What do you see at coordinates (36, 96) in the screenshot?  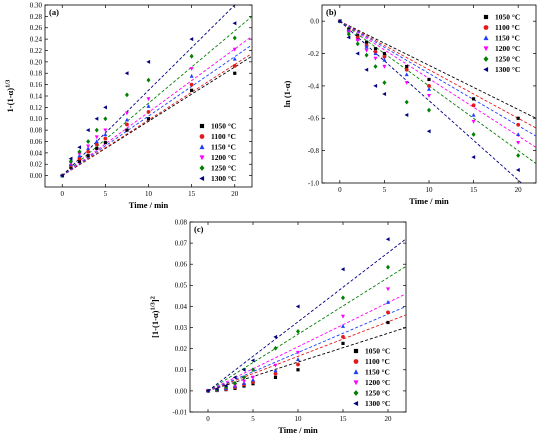 I see `y-tick-label: 0.14` at bounding box center [36, 96].